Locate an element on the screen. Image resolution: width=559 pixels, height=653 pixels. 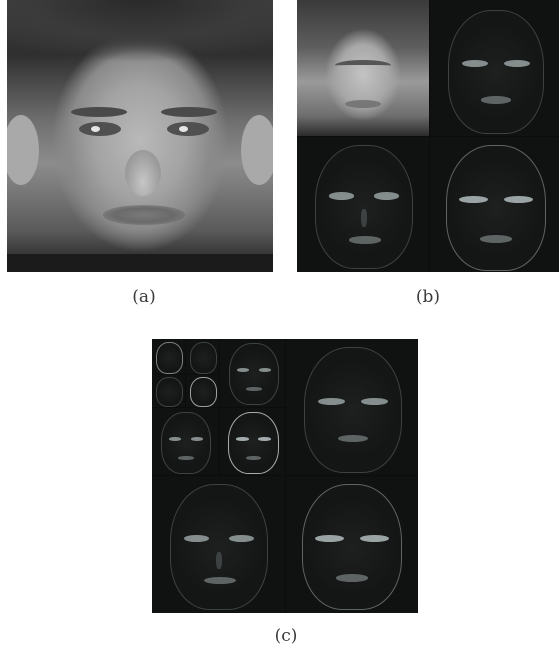
approximation-subband is located at coordinates (363, 68).